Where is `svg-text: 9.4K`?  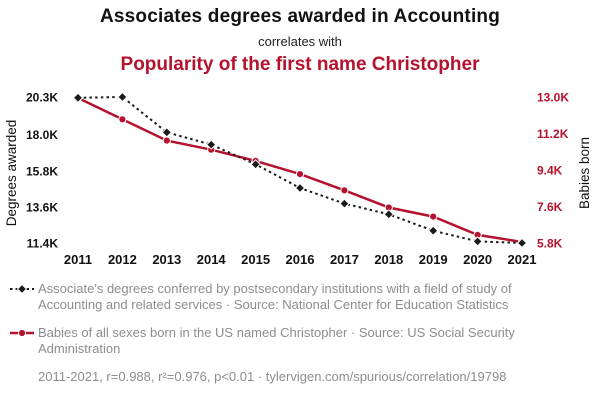 svg-text: 9.4K is located at coordinates (550, 171).